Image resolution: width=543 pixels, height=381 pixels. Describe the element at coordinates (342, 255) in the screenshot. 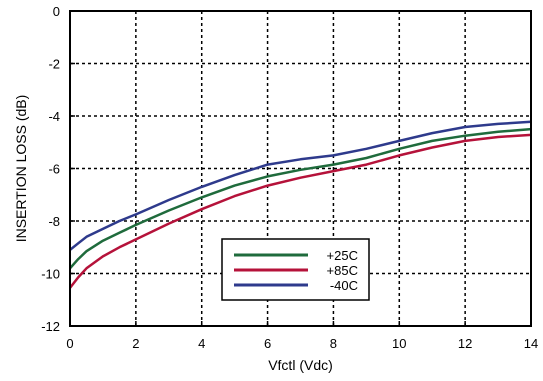

I see `legend-label-0: +25C` at that location.